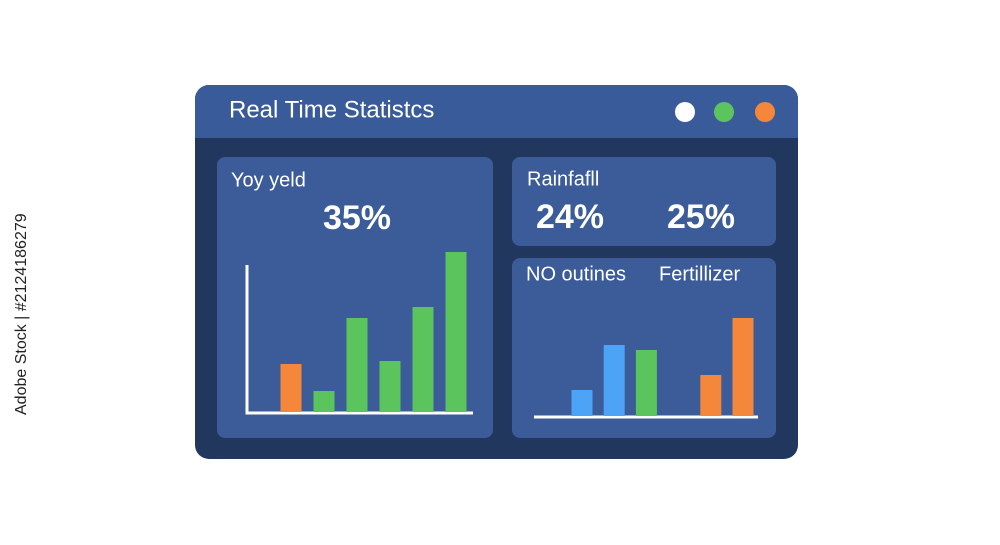 The image size is (1000, 545). I want to click on panel-label: Yoy yeld, so click(268, 180).